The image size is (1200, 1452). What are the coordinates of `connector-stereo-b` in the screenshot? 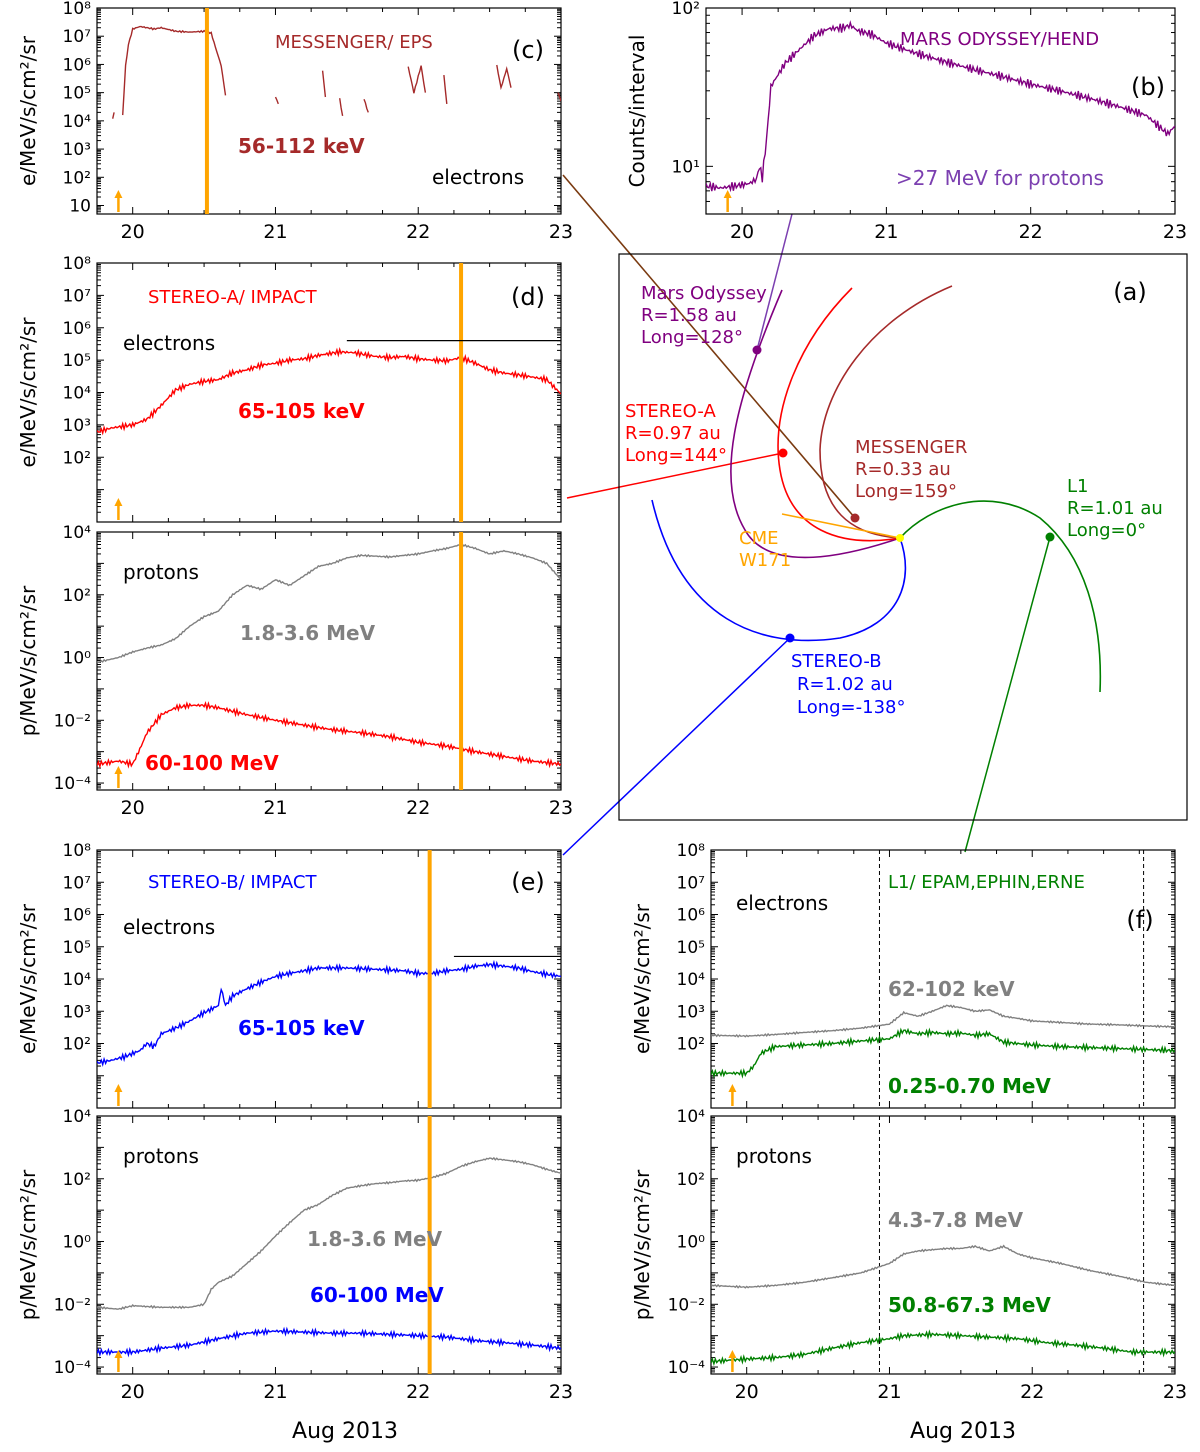 It's located at (676, 746).